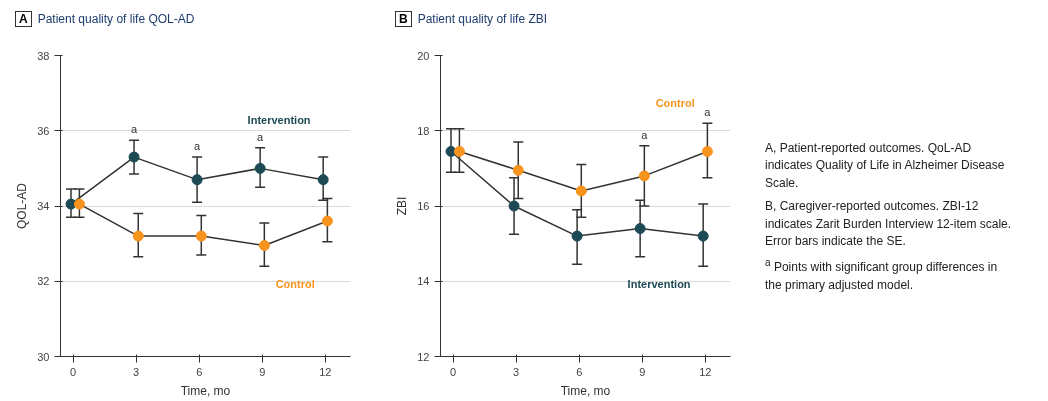  What do you see at coordinates (423, 356) in the screenshot?
I see `y-tick-label: 12` at bounding box center [423, 356].